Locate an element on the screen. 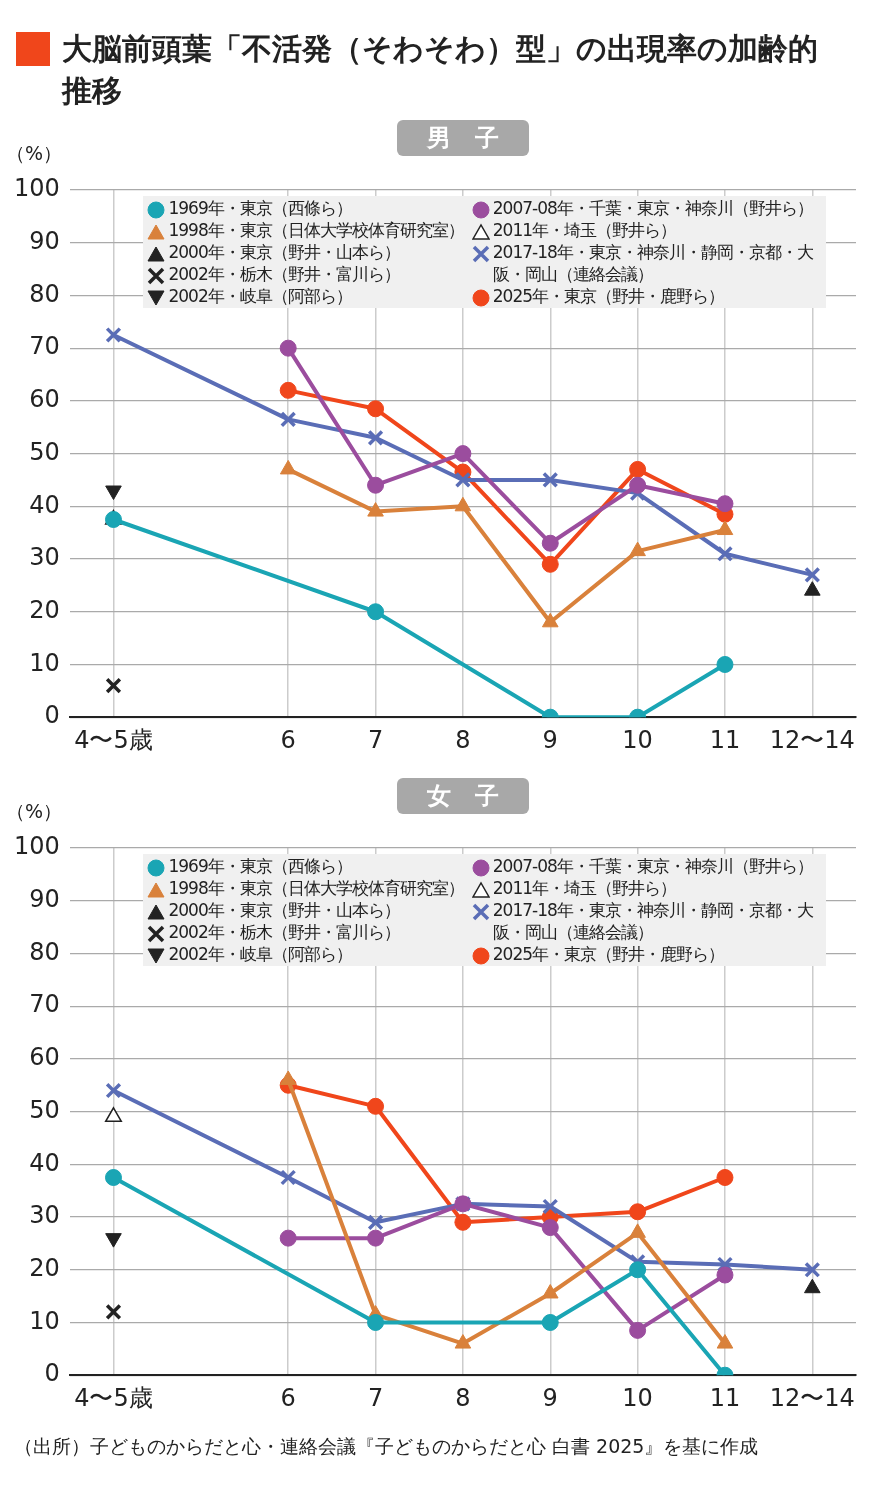 The height and width of the screenshot is (1511, 870). chart-subtitle: 女 子 is located at coordinates (462, 796).